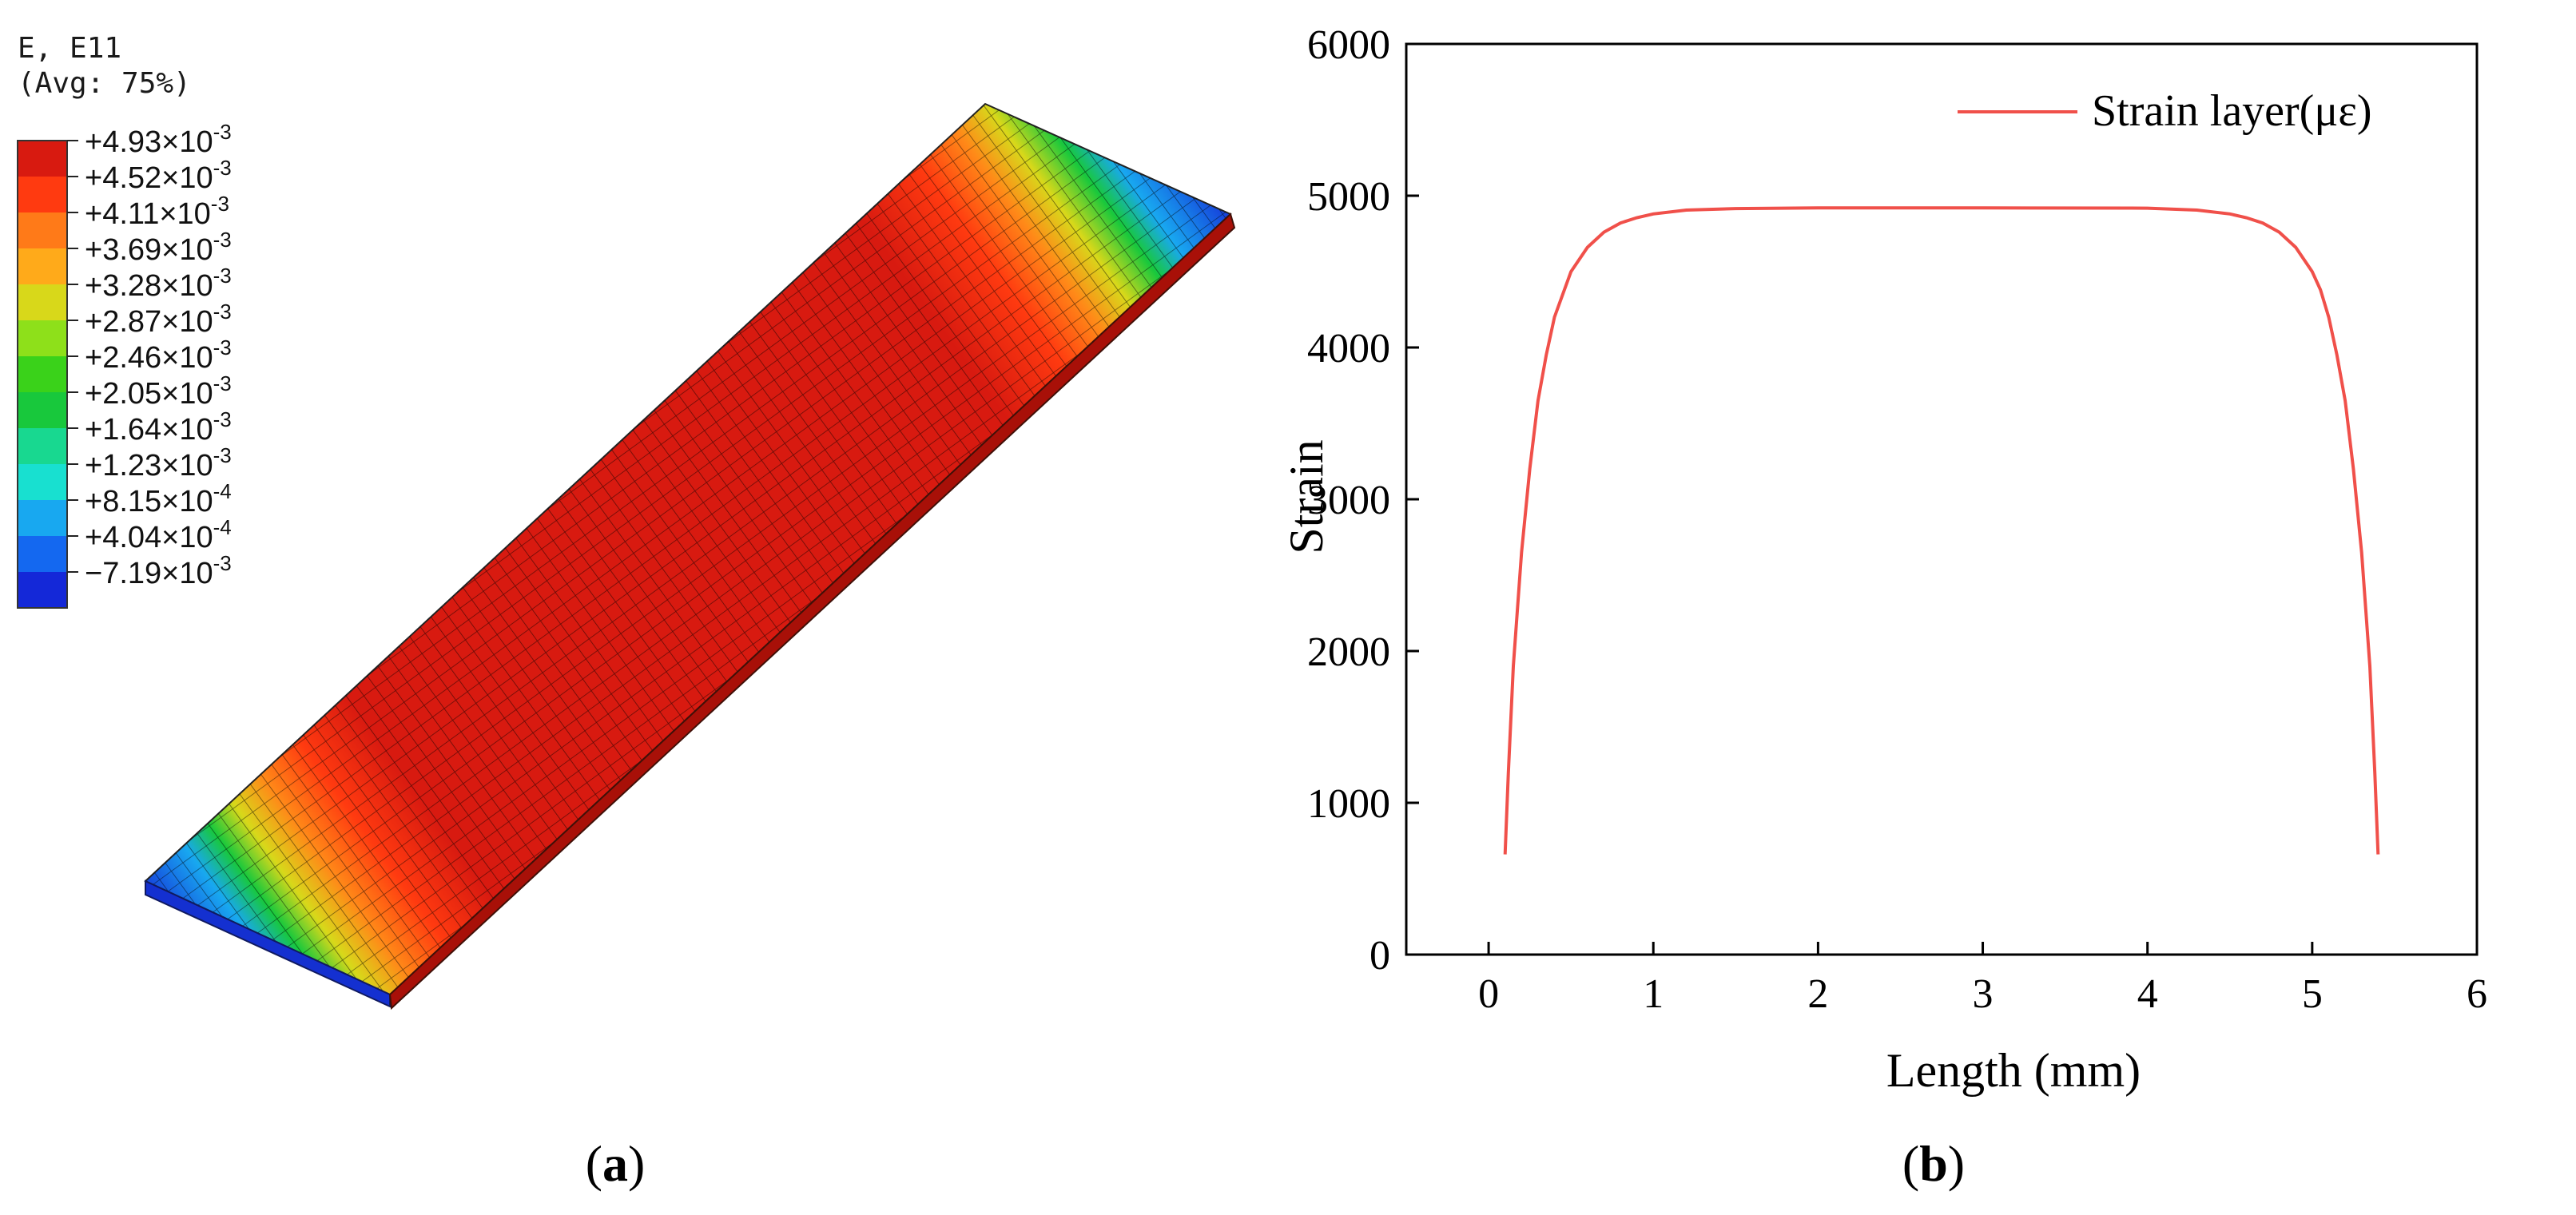 The width and height of the screenshot is (2576, 1215). Describe the element at coordinates (1348, 45) in the screenshot. I see `y-tick-label: 6000` at that location.